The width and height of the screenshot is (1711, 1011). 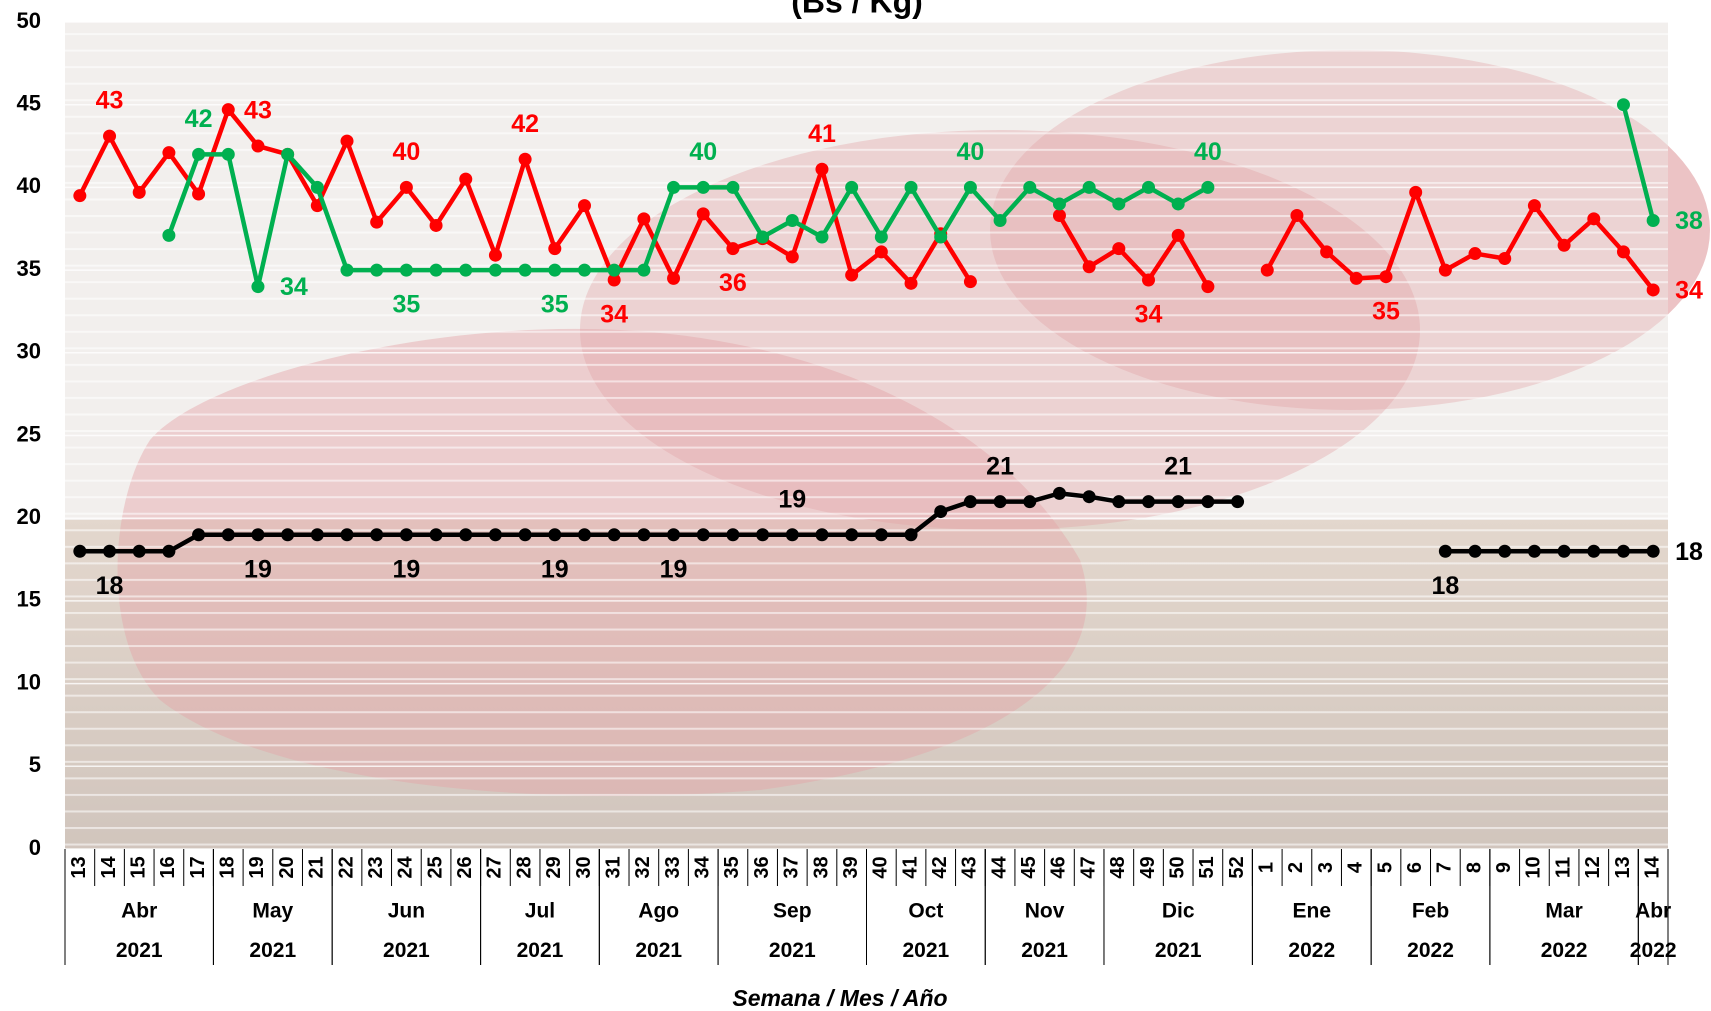 I want to click on month-label: Nov, so click(x=1045, y=911).